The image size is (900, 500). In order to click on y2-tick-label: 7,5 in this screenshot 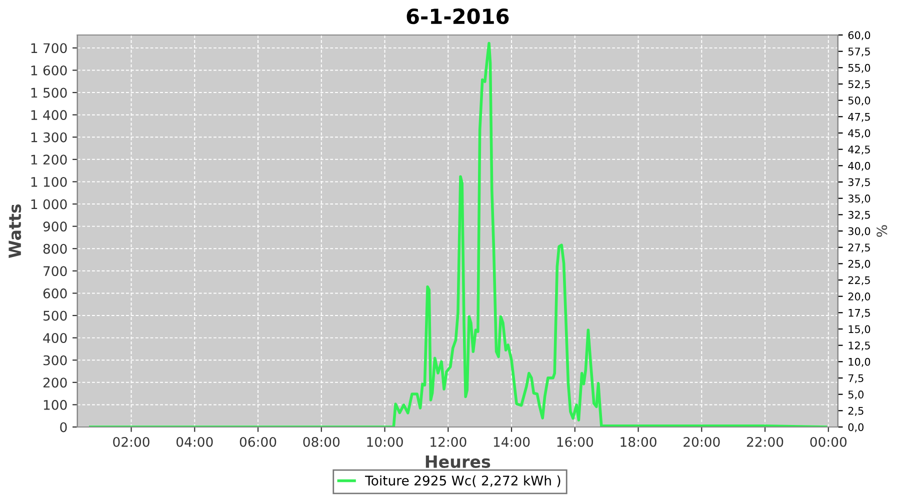, I will do `click(856, 379)`.